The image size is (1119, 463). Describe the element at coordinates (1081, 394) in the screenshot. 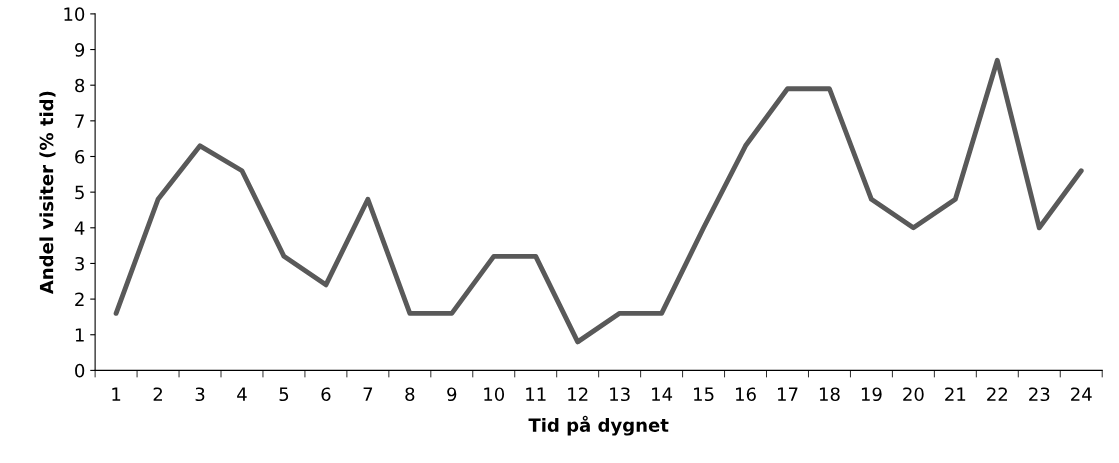

I see `x-tick-label: 24` at that location.